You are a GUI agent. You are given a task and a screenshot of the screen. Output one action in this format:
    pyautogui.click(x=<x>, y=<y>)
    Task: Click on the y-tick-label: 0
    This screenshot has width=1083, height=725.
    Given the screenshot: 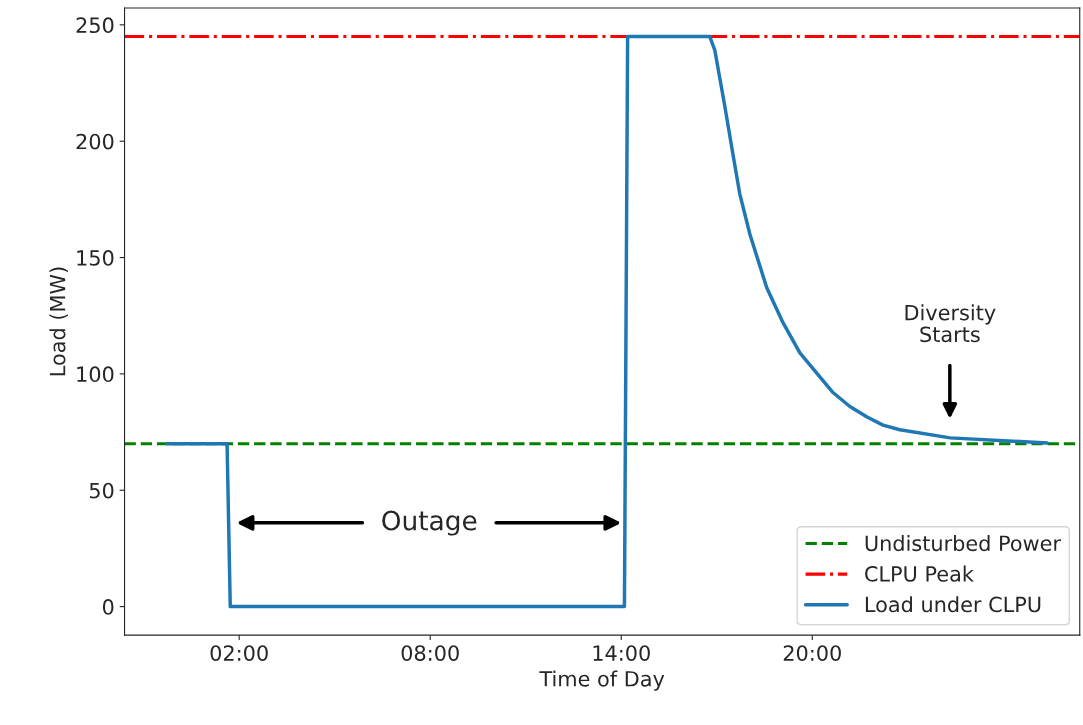 What is the action you would take?
    pyautogui.click(x=108, y=607)
    